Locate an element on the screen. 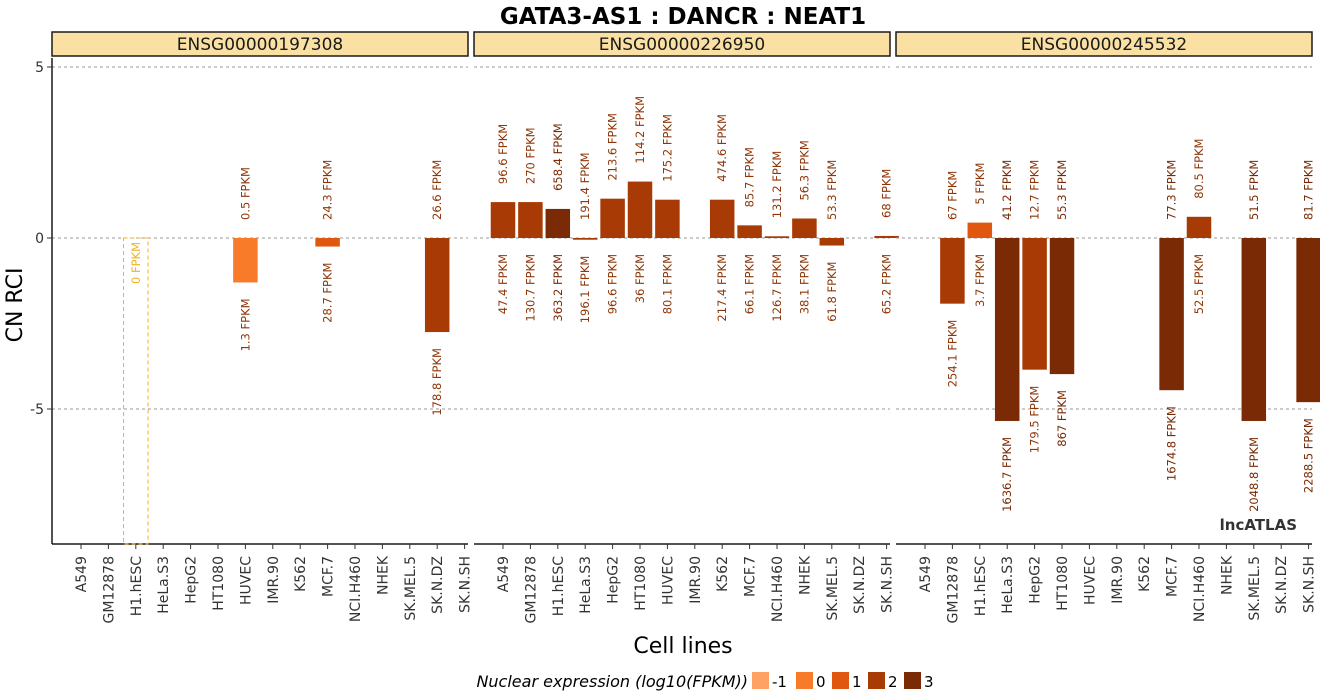  y-tick-label: 5 is located at coordinates (39, 68).